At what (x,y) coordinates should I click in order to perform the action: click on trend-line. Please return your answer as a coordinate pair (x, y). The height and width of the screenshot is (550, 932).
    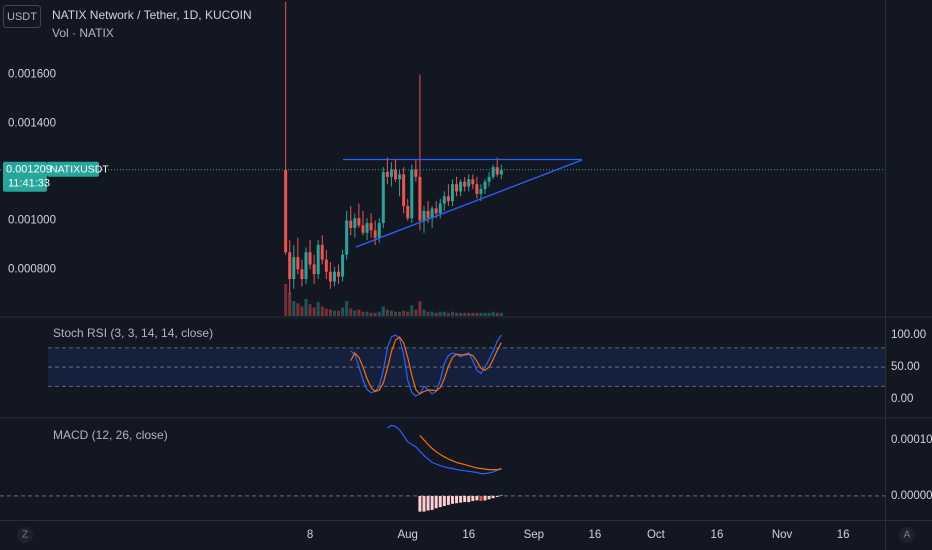
    Looking at the image, I should click on (469, 203).